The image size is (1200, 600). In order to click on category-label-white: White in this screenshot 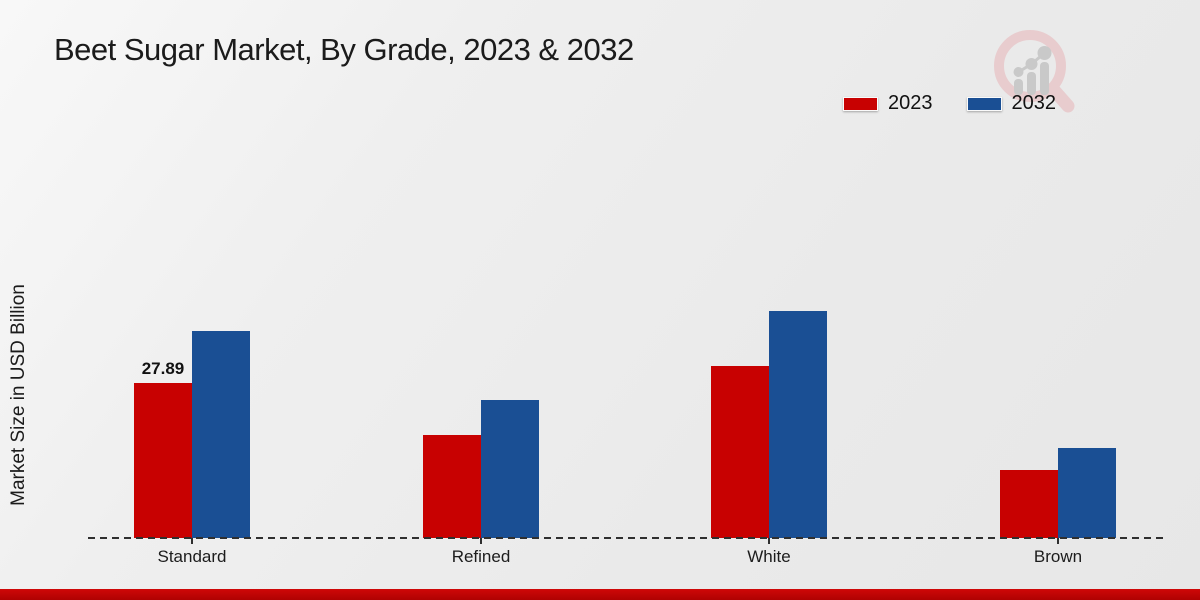, I will do `click(769, 556)`.